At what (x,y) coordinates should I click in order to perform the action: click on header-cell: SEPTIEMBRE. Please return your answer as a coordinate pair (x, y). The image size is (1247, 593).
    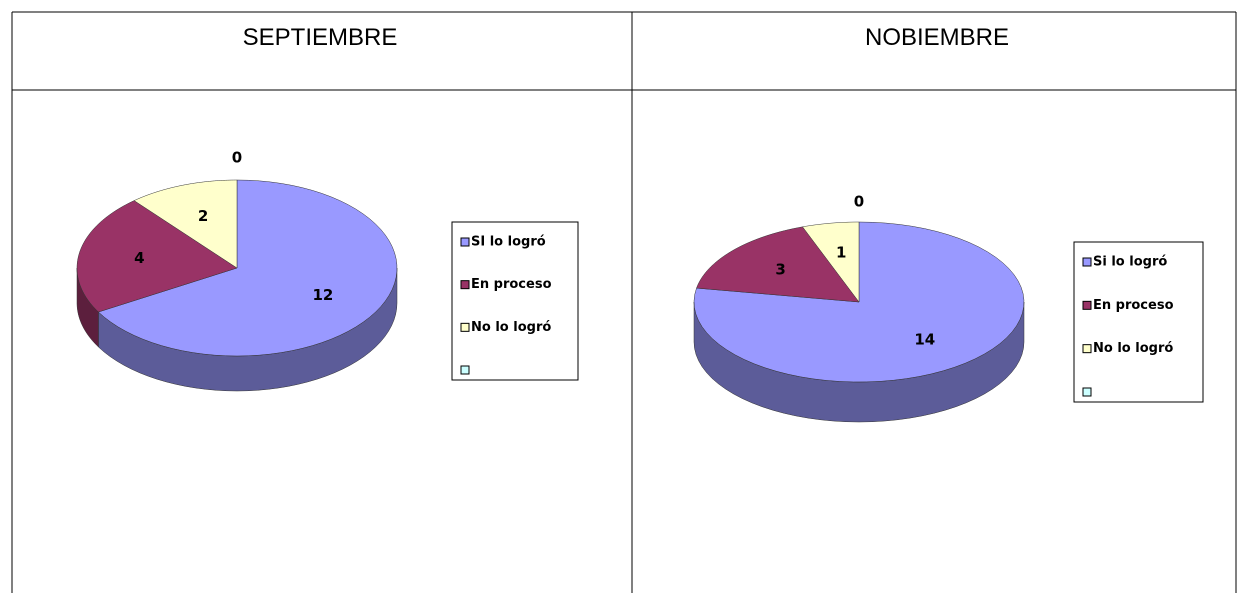
    Looking at the image, I should click on (320, 37).